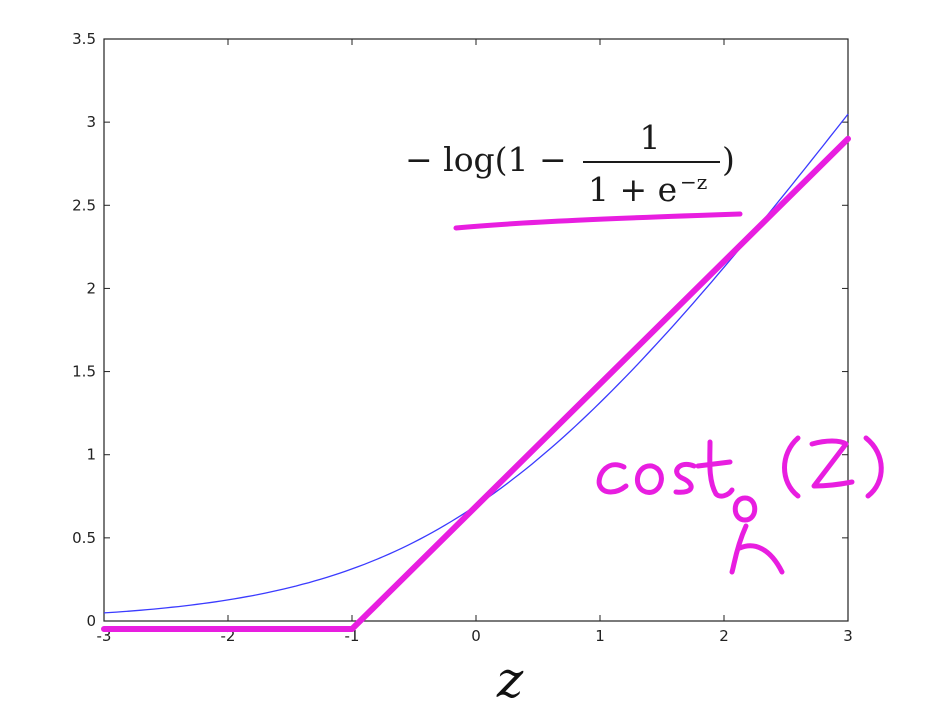 The image size is (938, 710). What do you see at coordinates (91, 122) in the screenshot?
I see `y-tick-label: 3` at bounding box center [91, 122].